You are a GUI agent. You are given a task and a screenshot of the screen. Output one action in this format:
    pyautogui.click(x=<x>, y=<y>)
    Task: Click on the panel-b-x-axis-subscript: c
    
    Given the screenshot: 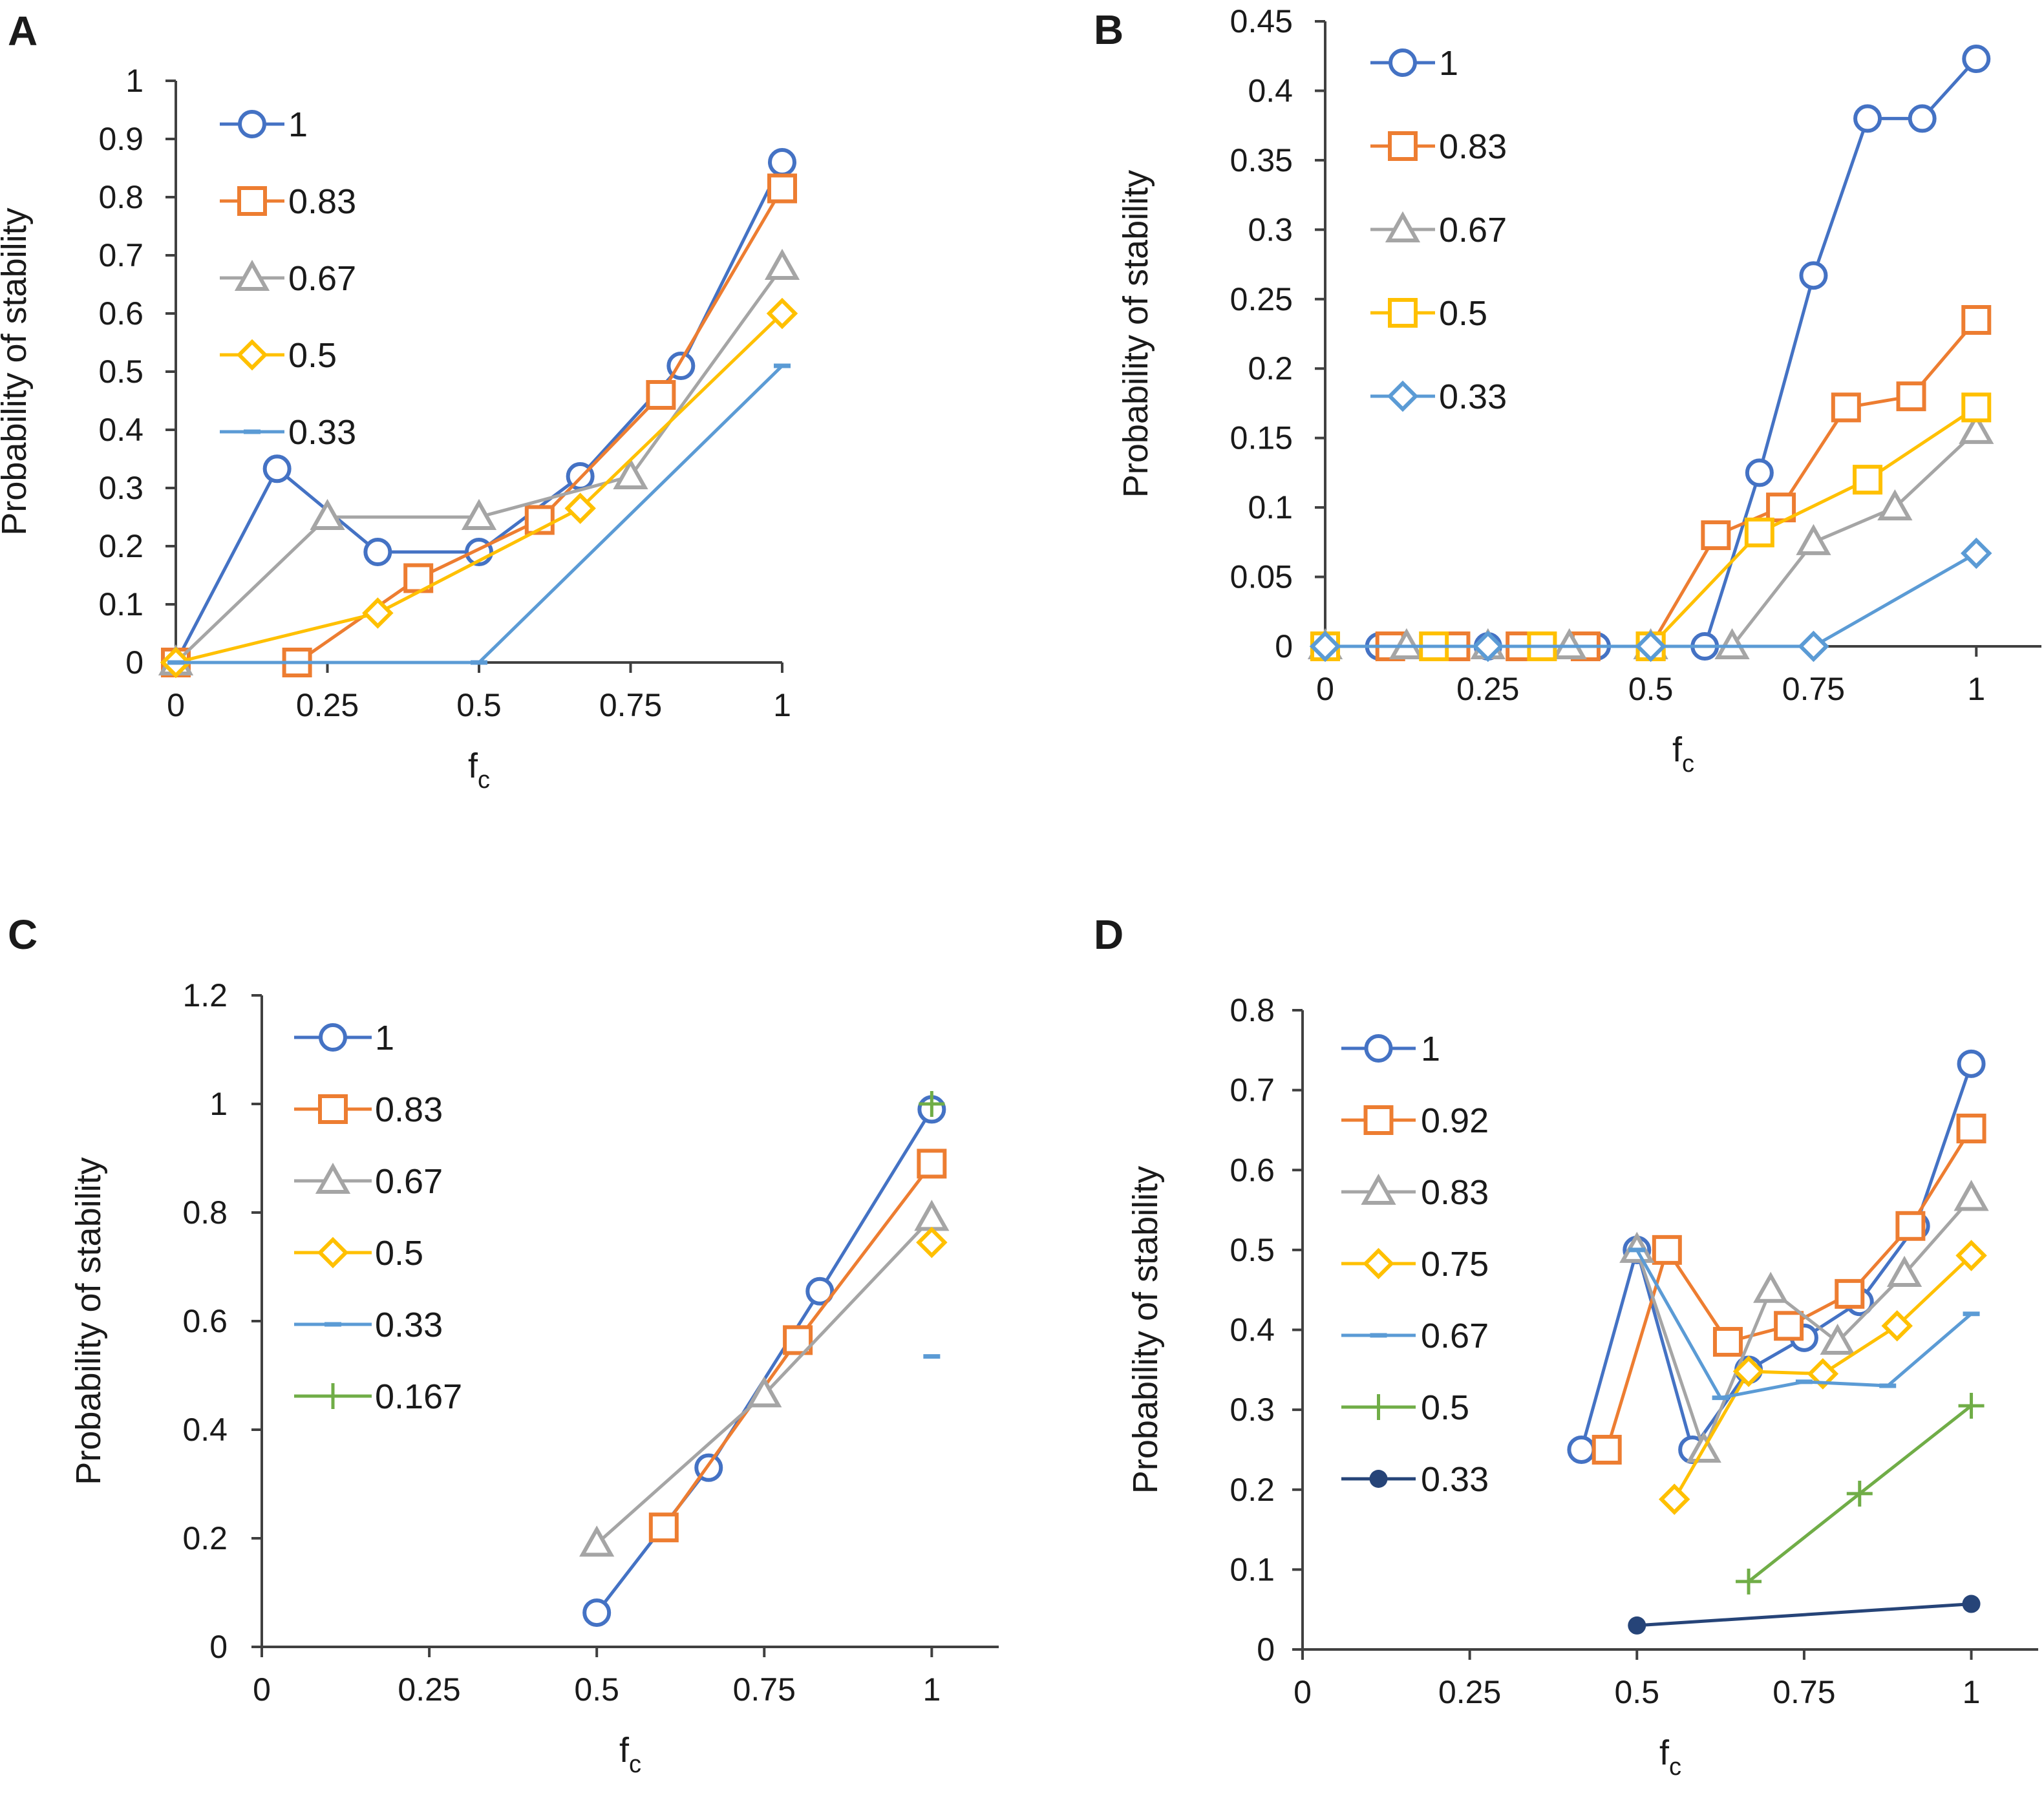 What is the action you would take?
    pyautogui.click(x=1688, y=764)
    